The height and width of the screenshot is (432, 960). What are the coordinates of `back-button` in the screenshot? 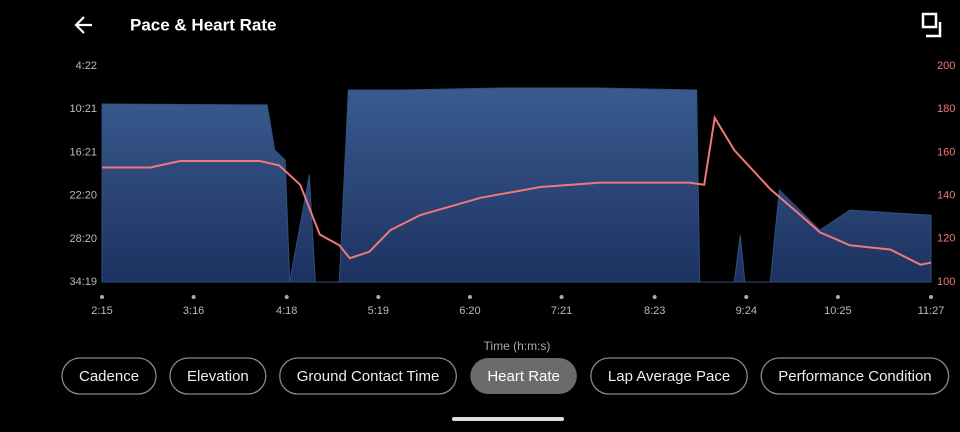 It's located at (83, 25).